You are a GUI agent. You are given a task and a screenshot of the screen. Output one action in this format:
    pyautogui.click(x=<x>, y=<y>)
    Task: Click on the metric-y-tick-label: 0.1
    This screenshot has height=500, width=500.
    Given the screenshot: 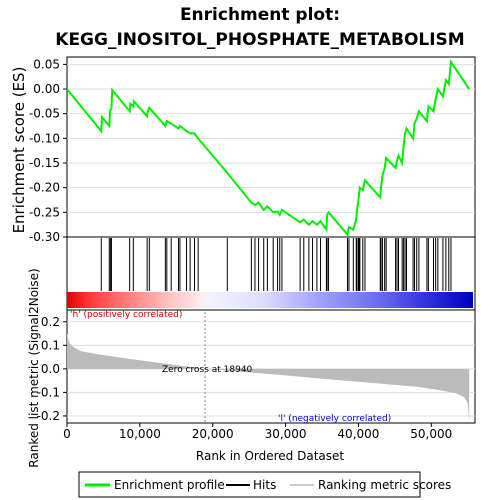 What is the action you would take?
    pyautogui.click(x=50, y=345)
    